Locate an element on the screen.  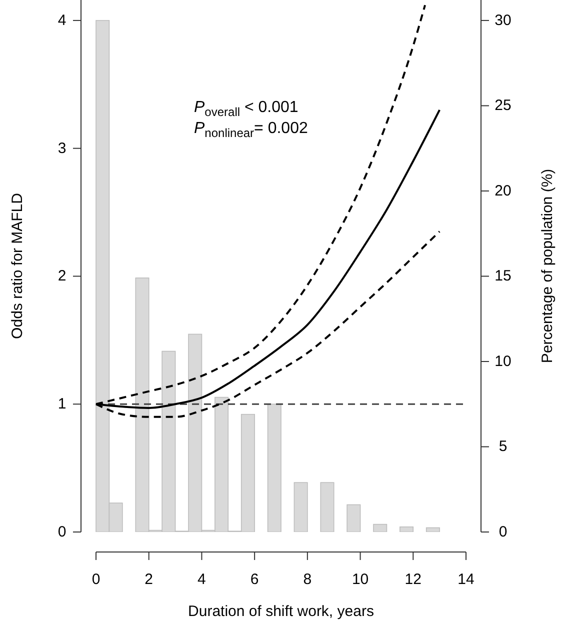
annotation: P$_{overall}$ < 0.001 is located at coordinates (246, 109).